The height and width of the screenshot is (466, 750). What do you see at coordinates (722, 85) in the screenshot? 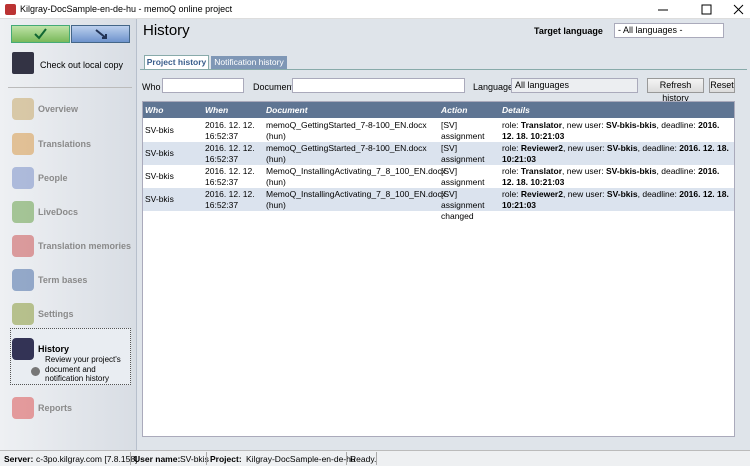
I see `reset-button: Reset` at bounding box center [722, 85].